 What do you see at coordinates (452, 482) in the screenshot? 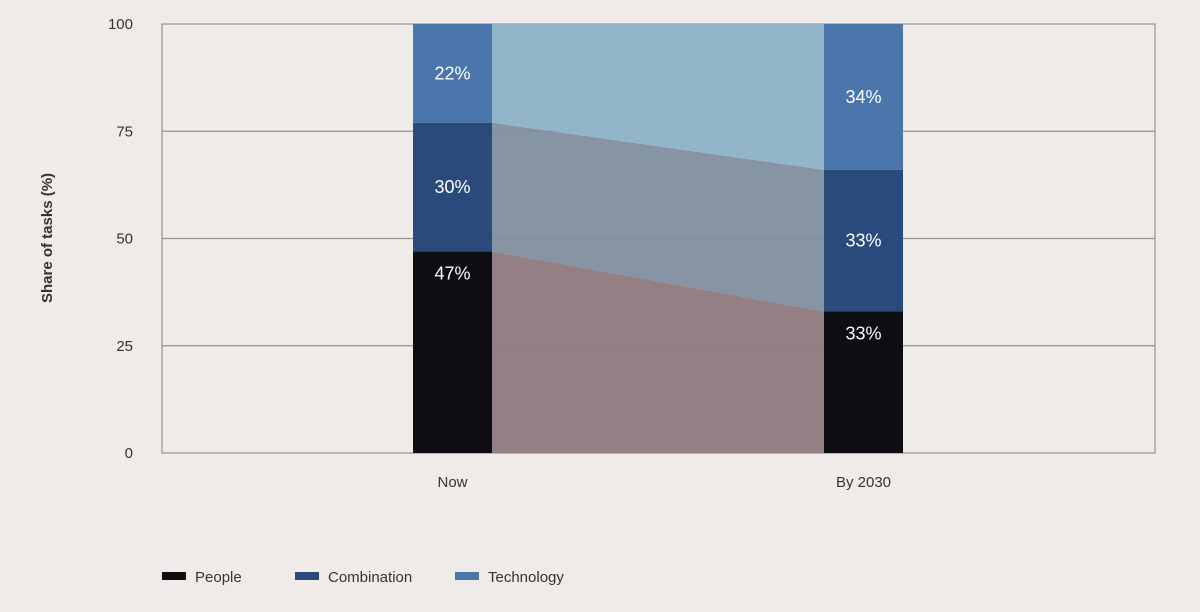
I see `x-tick-label: Now` at bounding box center [452, 482].